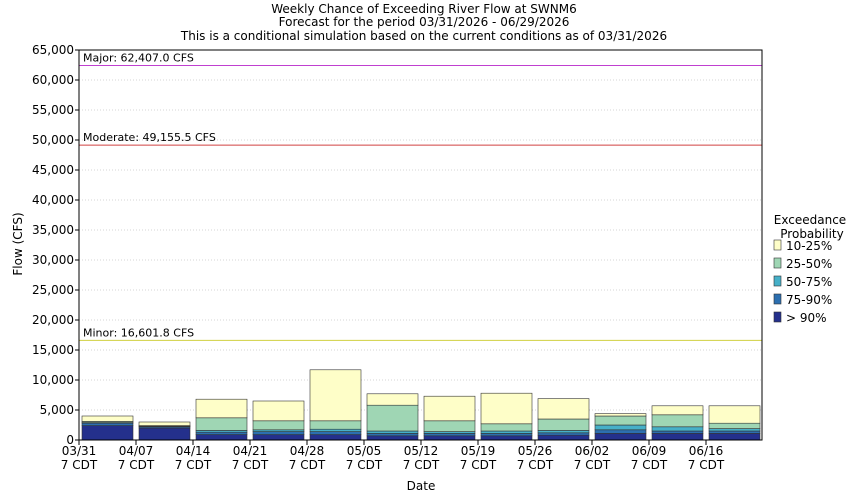 The width and height of the screenshot is (850, 500). I want to click on y-tick-label: 10,000, so click(53, 380).